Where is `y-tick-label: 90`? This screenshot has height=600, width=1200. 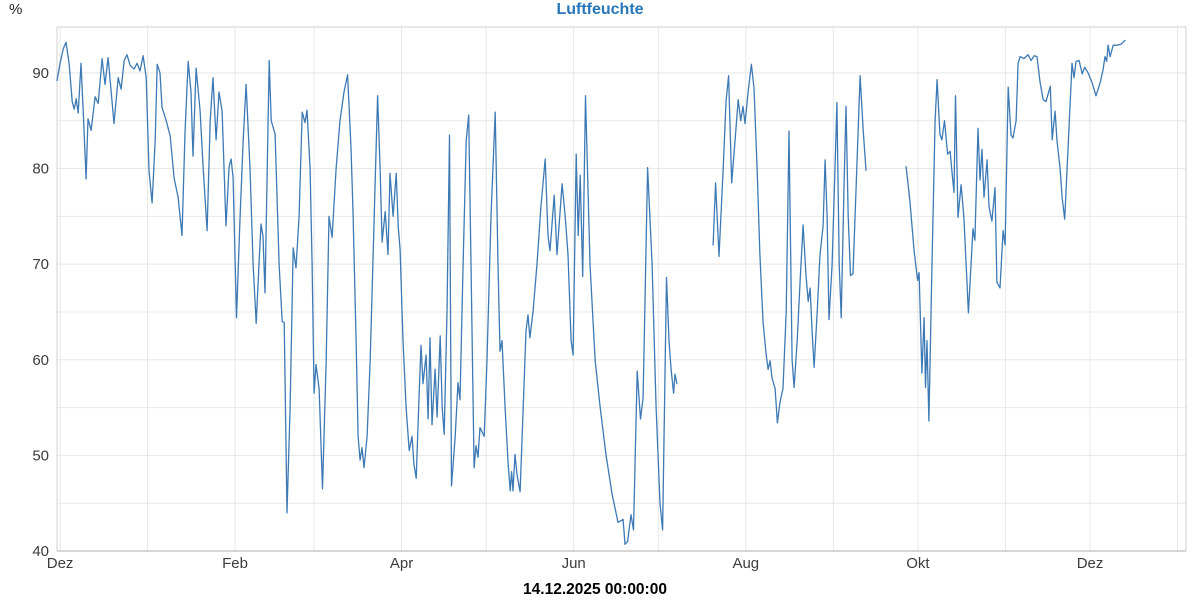 y-tick-label: 90 is located at coordinates (40, 73).